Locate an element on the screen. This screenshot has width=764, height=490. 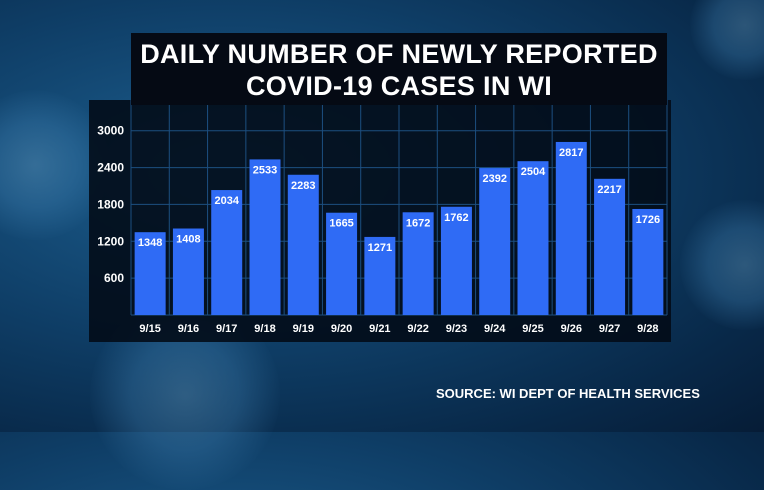
x-tick-label: 9/24 is located at coordinates (495, 329).